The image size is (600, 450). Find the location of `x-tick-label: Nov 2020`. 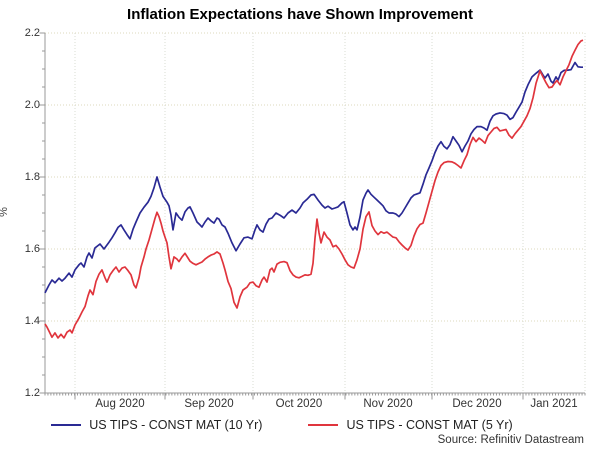

x-tick-label: Nov 2020 is located at coordinates (388, 404).